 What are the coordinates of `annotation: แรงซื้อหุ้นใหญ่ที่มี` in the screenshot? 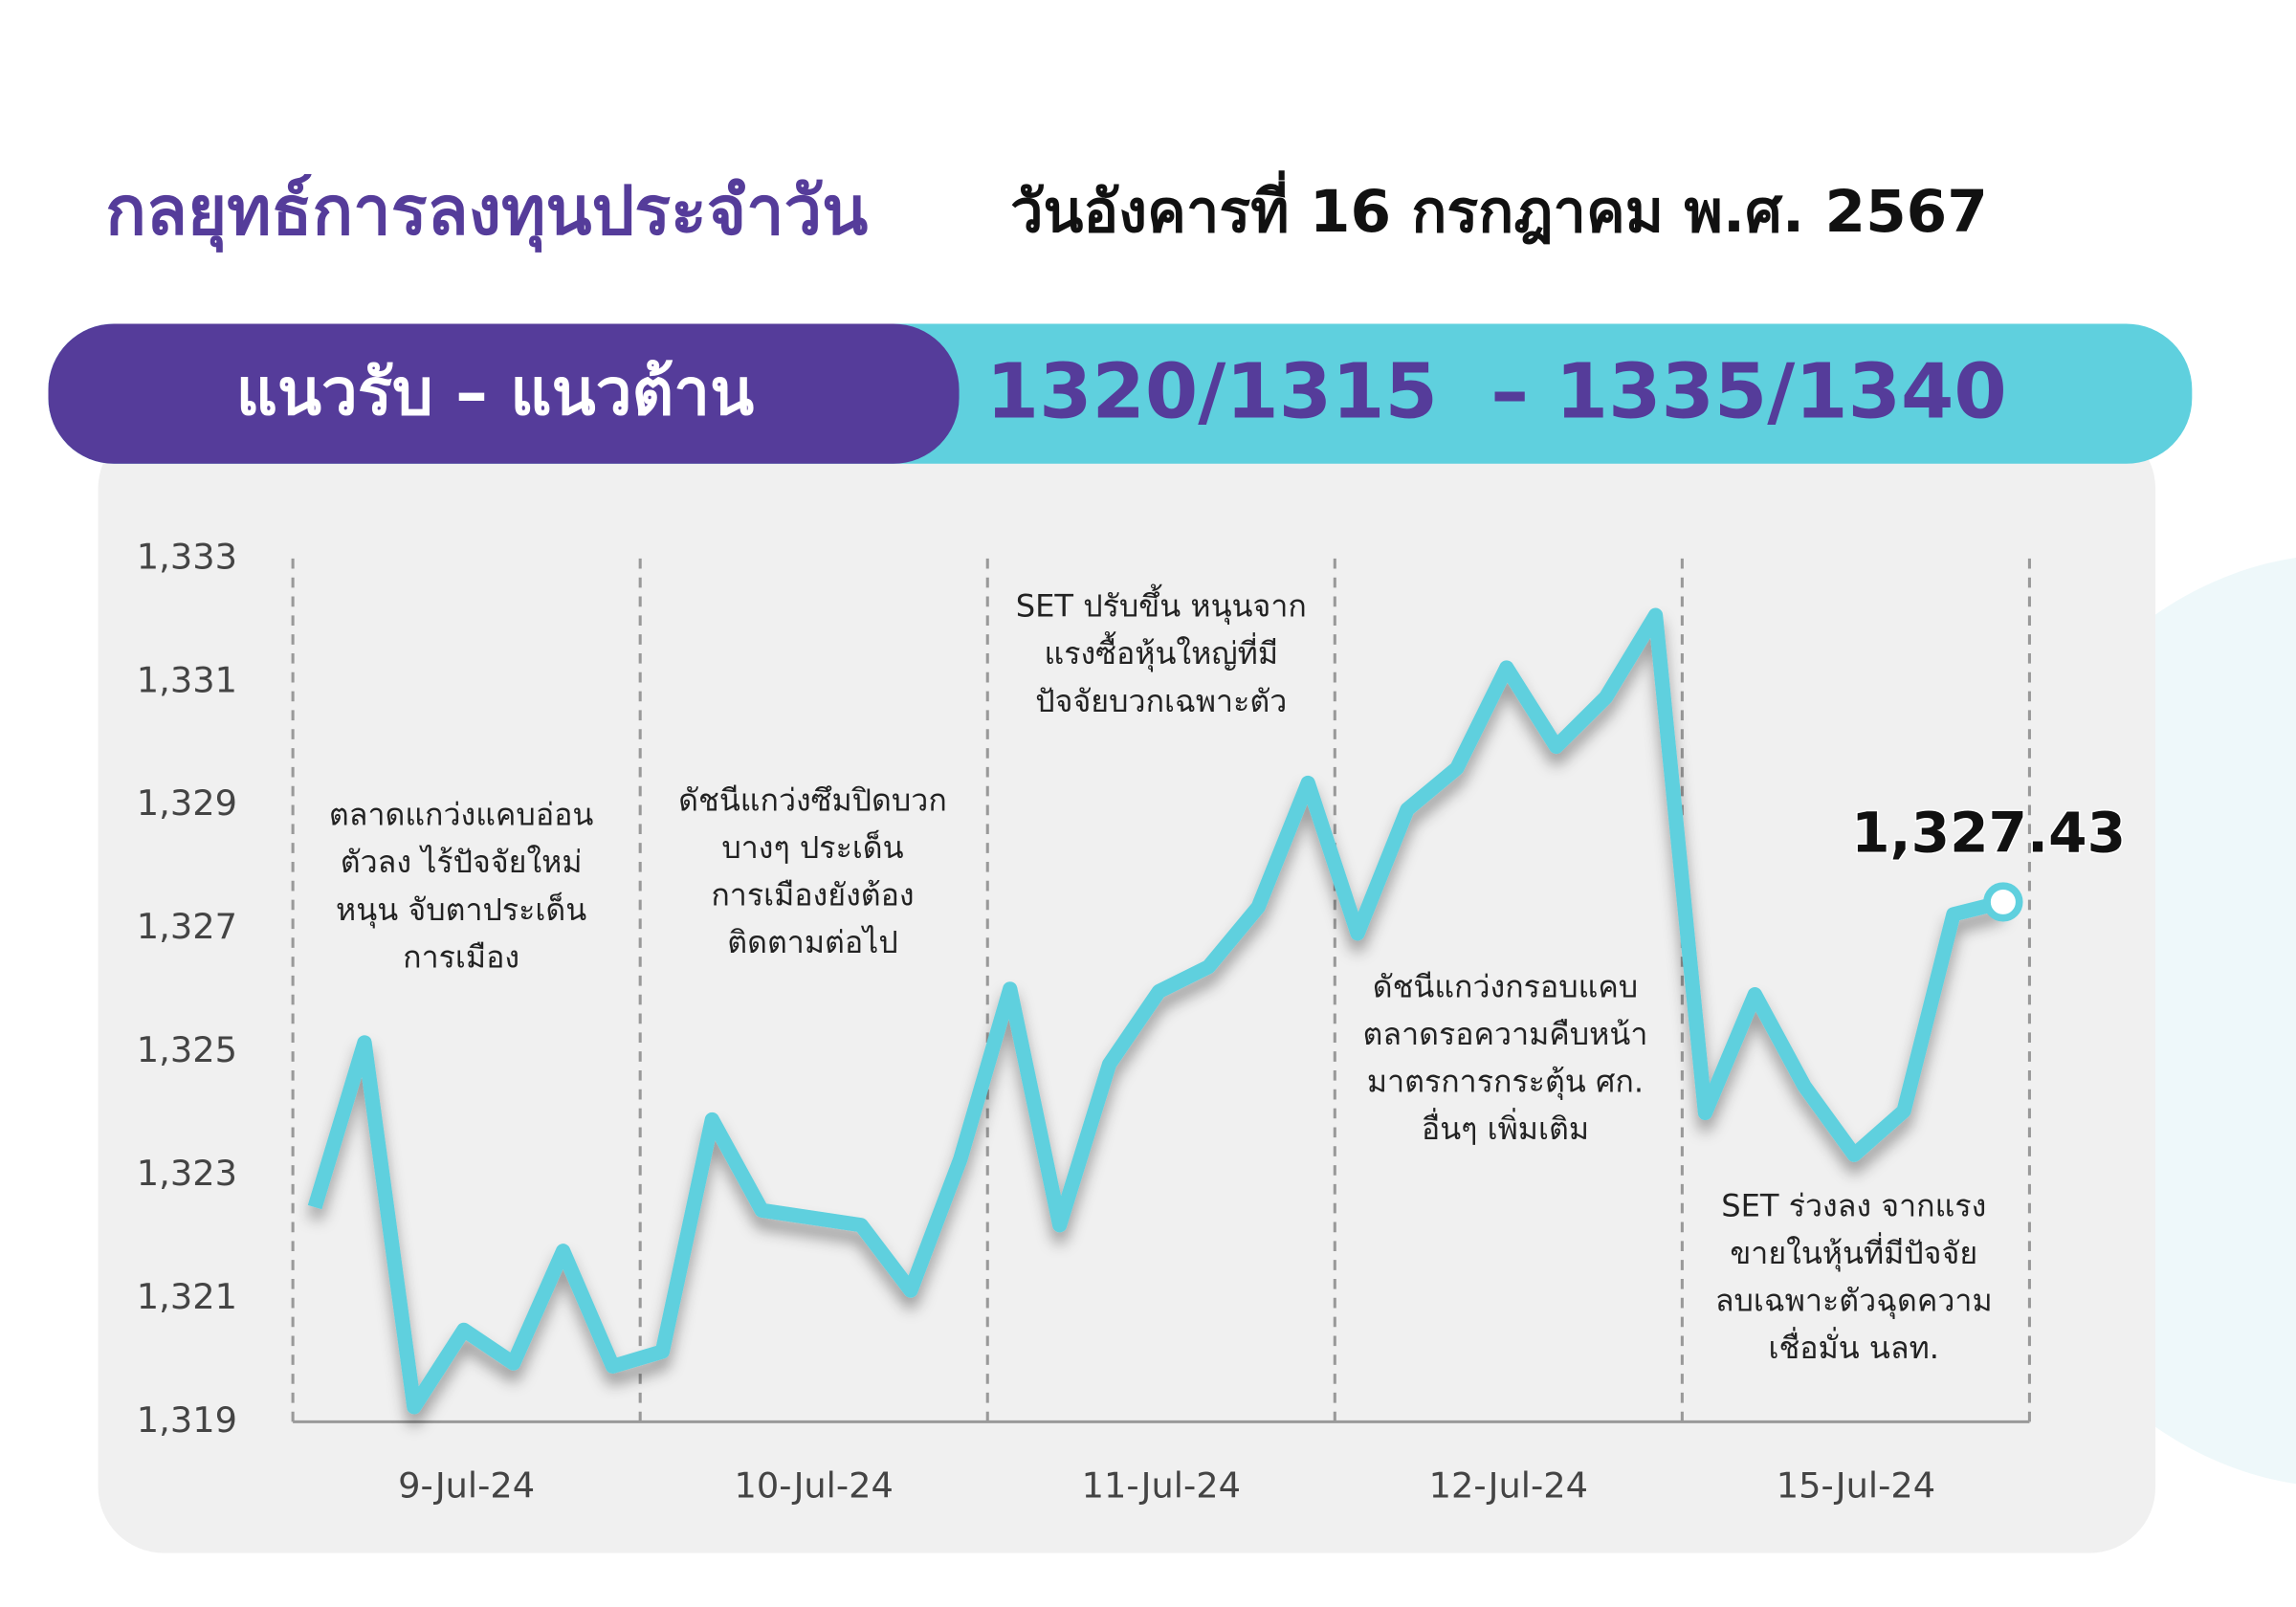 It's located at (1162, 651).